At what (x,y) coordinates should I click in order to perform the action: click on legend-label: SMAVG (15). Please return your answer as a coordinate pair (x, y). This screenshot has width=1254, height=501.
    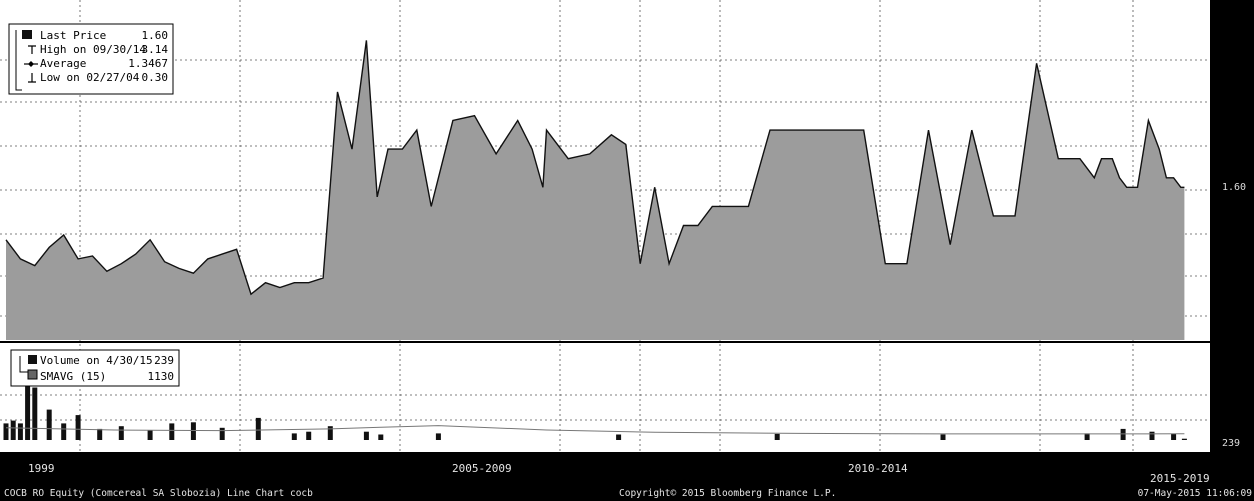
    Looking at the image, I should click on (73, 376).